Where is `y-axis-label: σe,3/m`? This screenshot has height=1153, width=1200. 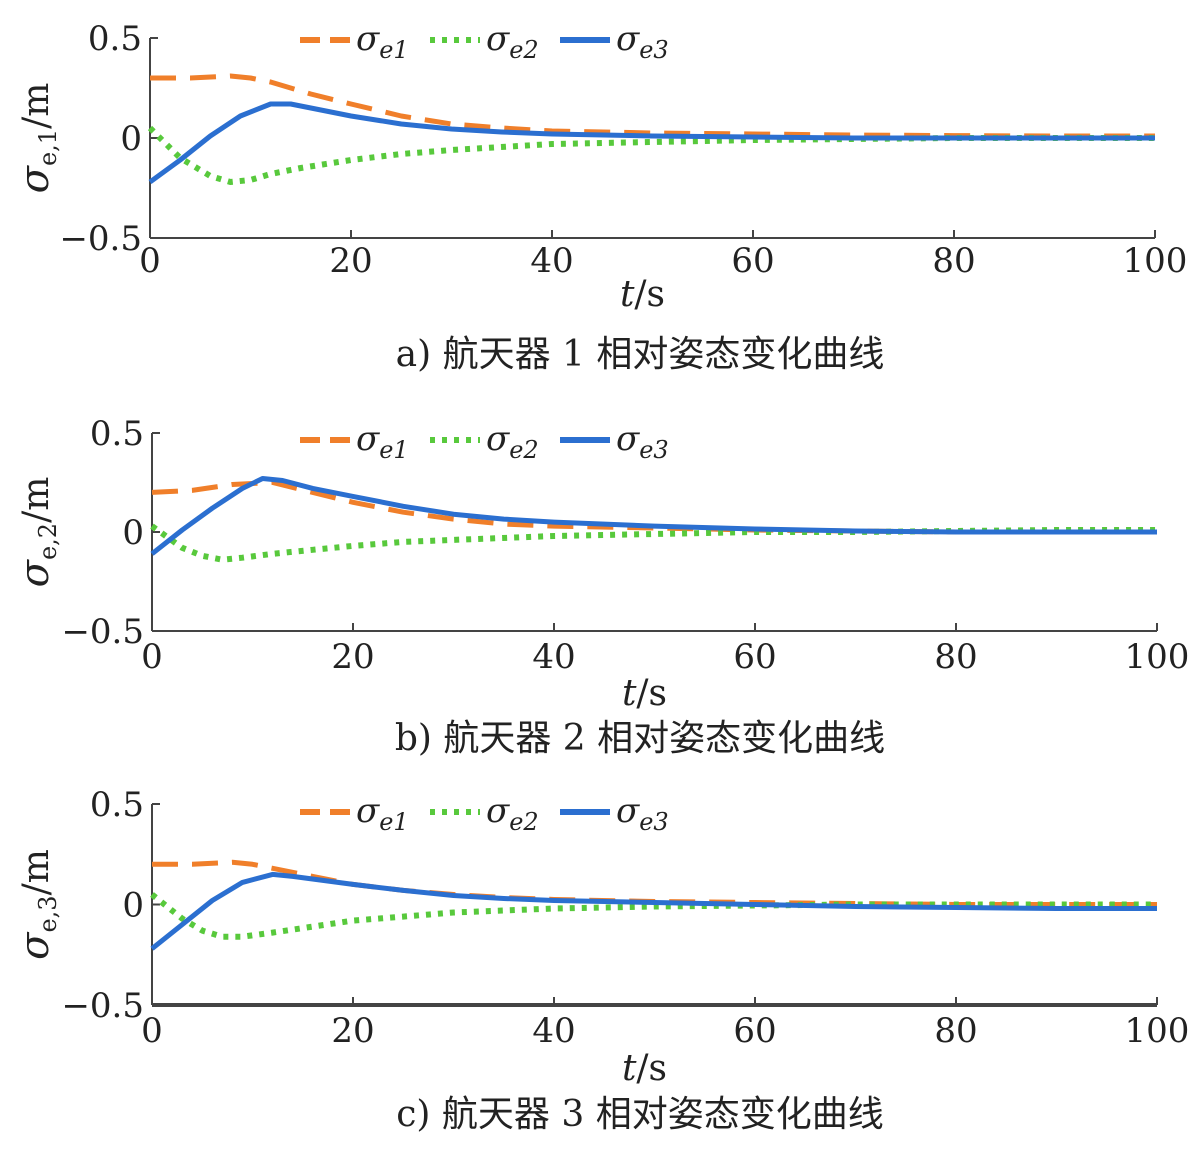
y-axis-label: σe,3/m is located at coordinates (37, 904).